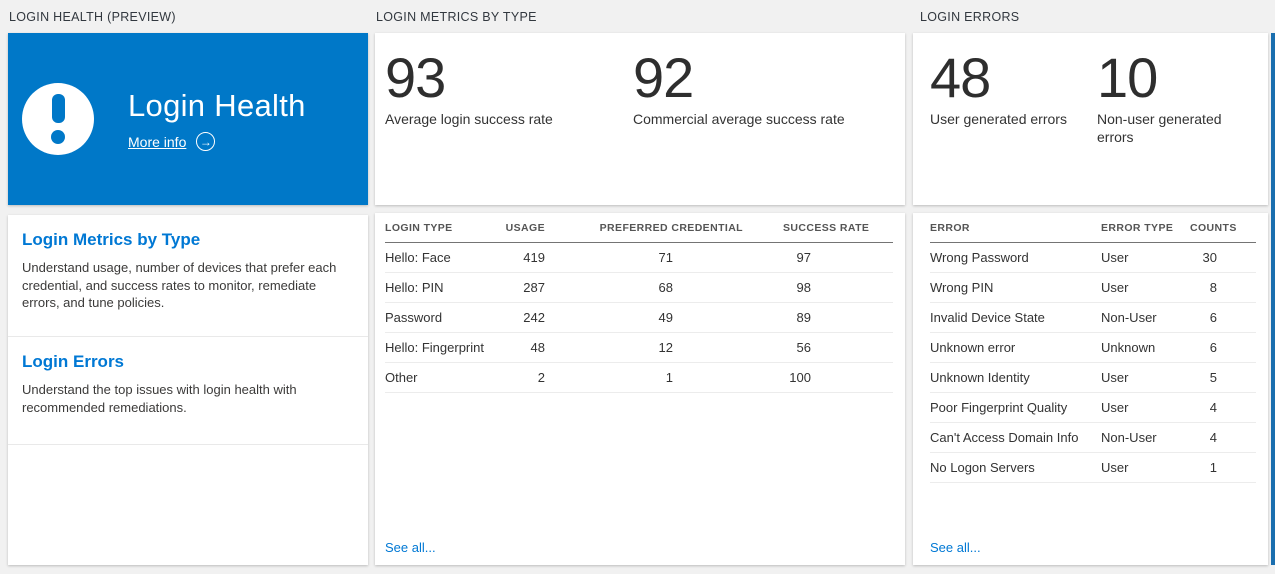  What do you see at coordinates (1093, 378) in the screenshot?
I see `table-row: Unknown Identity User 5` at bounding box center [1093, 378].